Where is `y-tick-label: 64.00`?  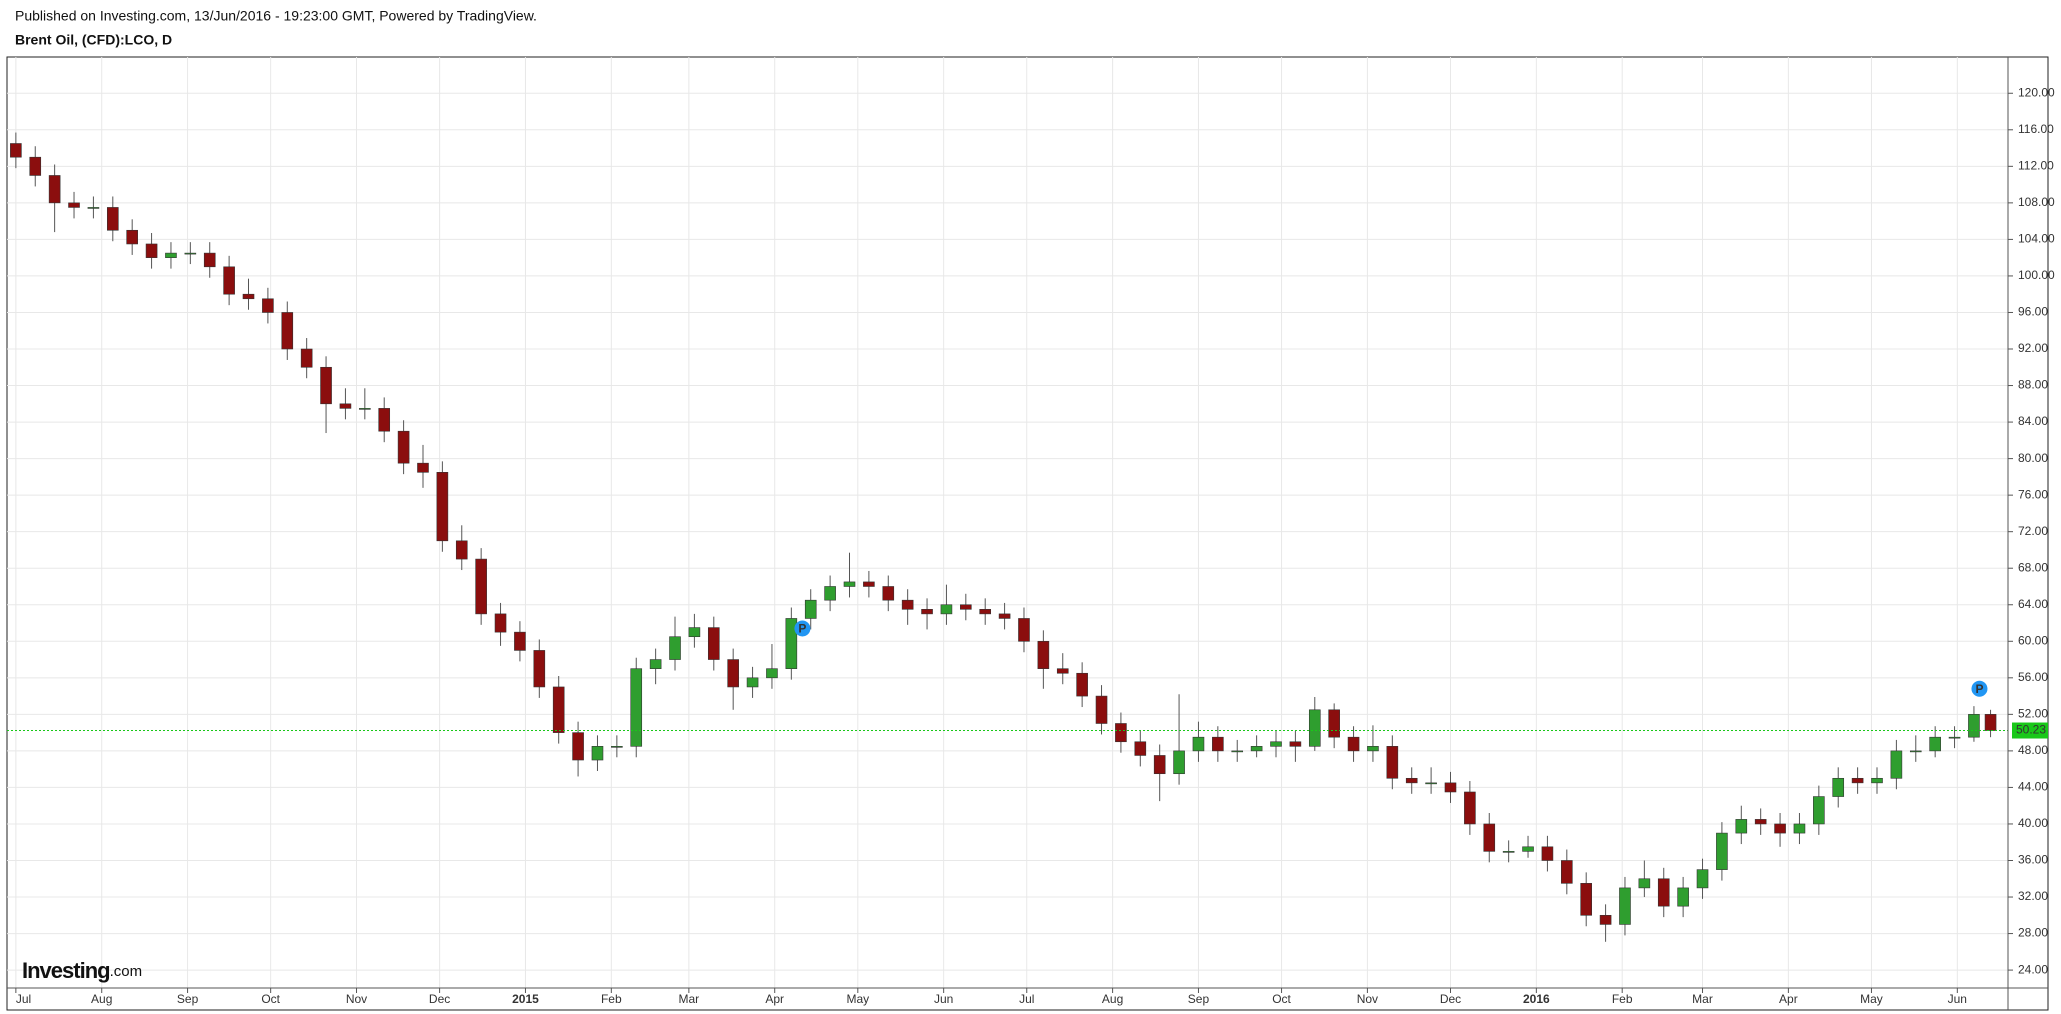
y-tick-label: 64.00 is located at coordinates (2033, 604).